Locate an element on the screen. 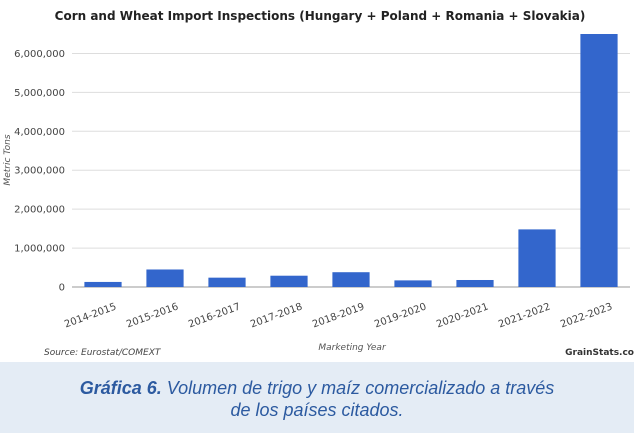 Image resolution: width=634 pixels, height=433 pixels. y-tick-label: 5,000,000 is located at coordinates (39, 93).